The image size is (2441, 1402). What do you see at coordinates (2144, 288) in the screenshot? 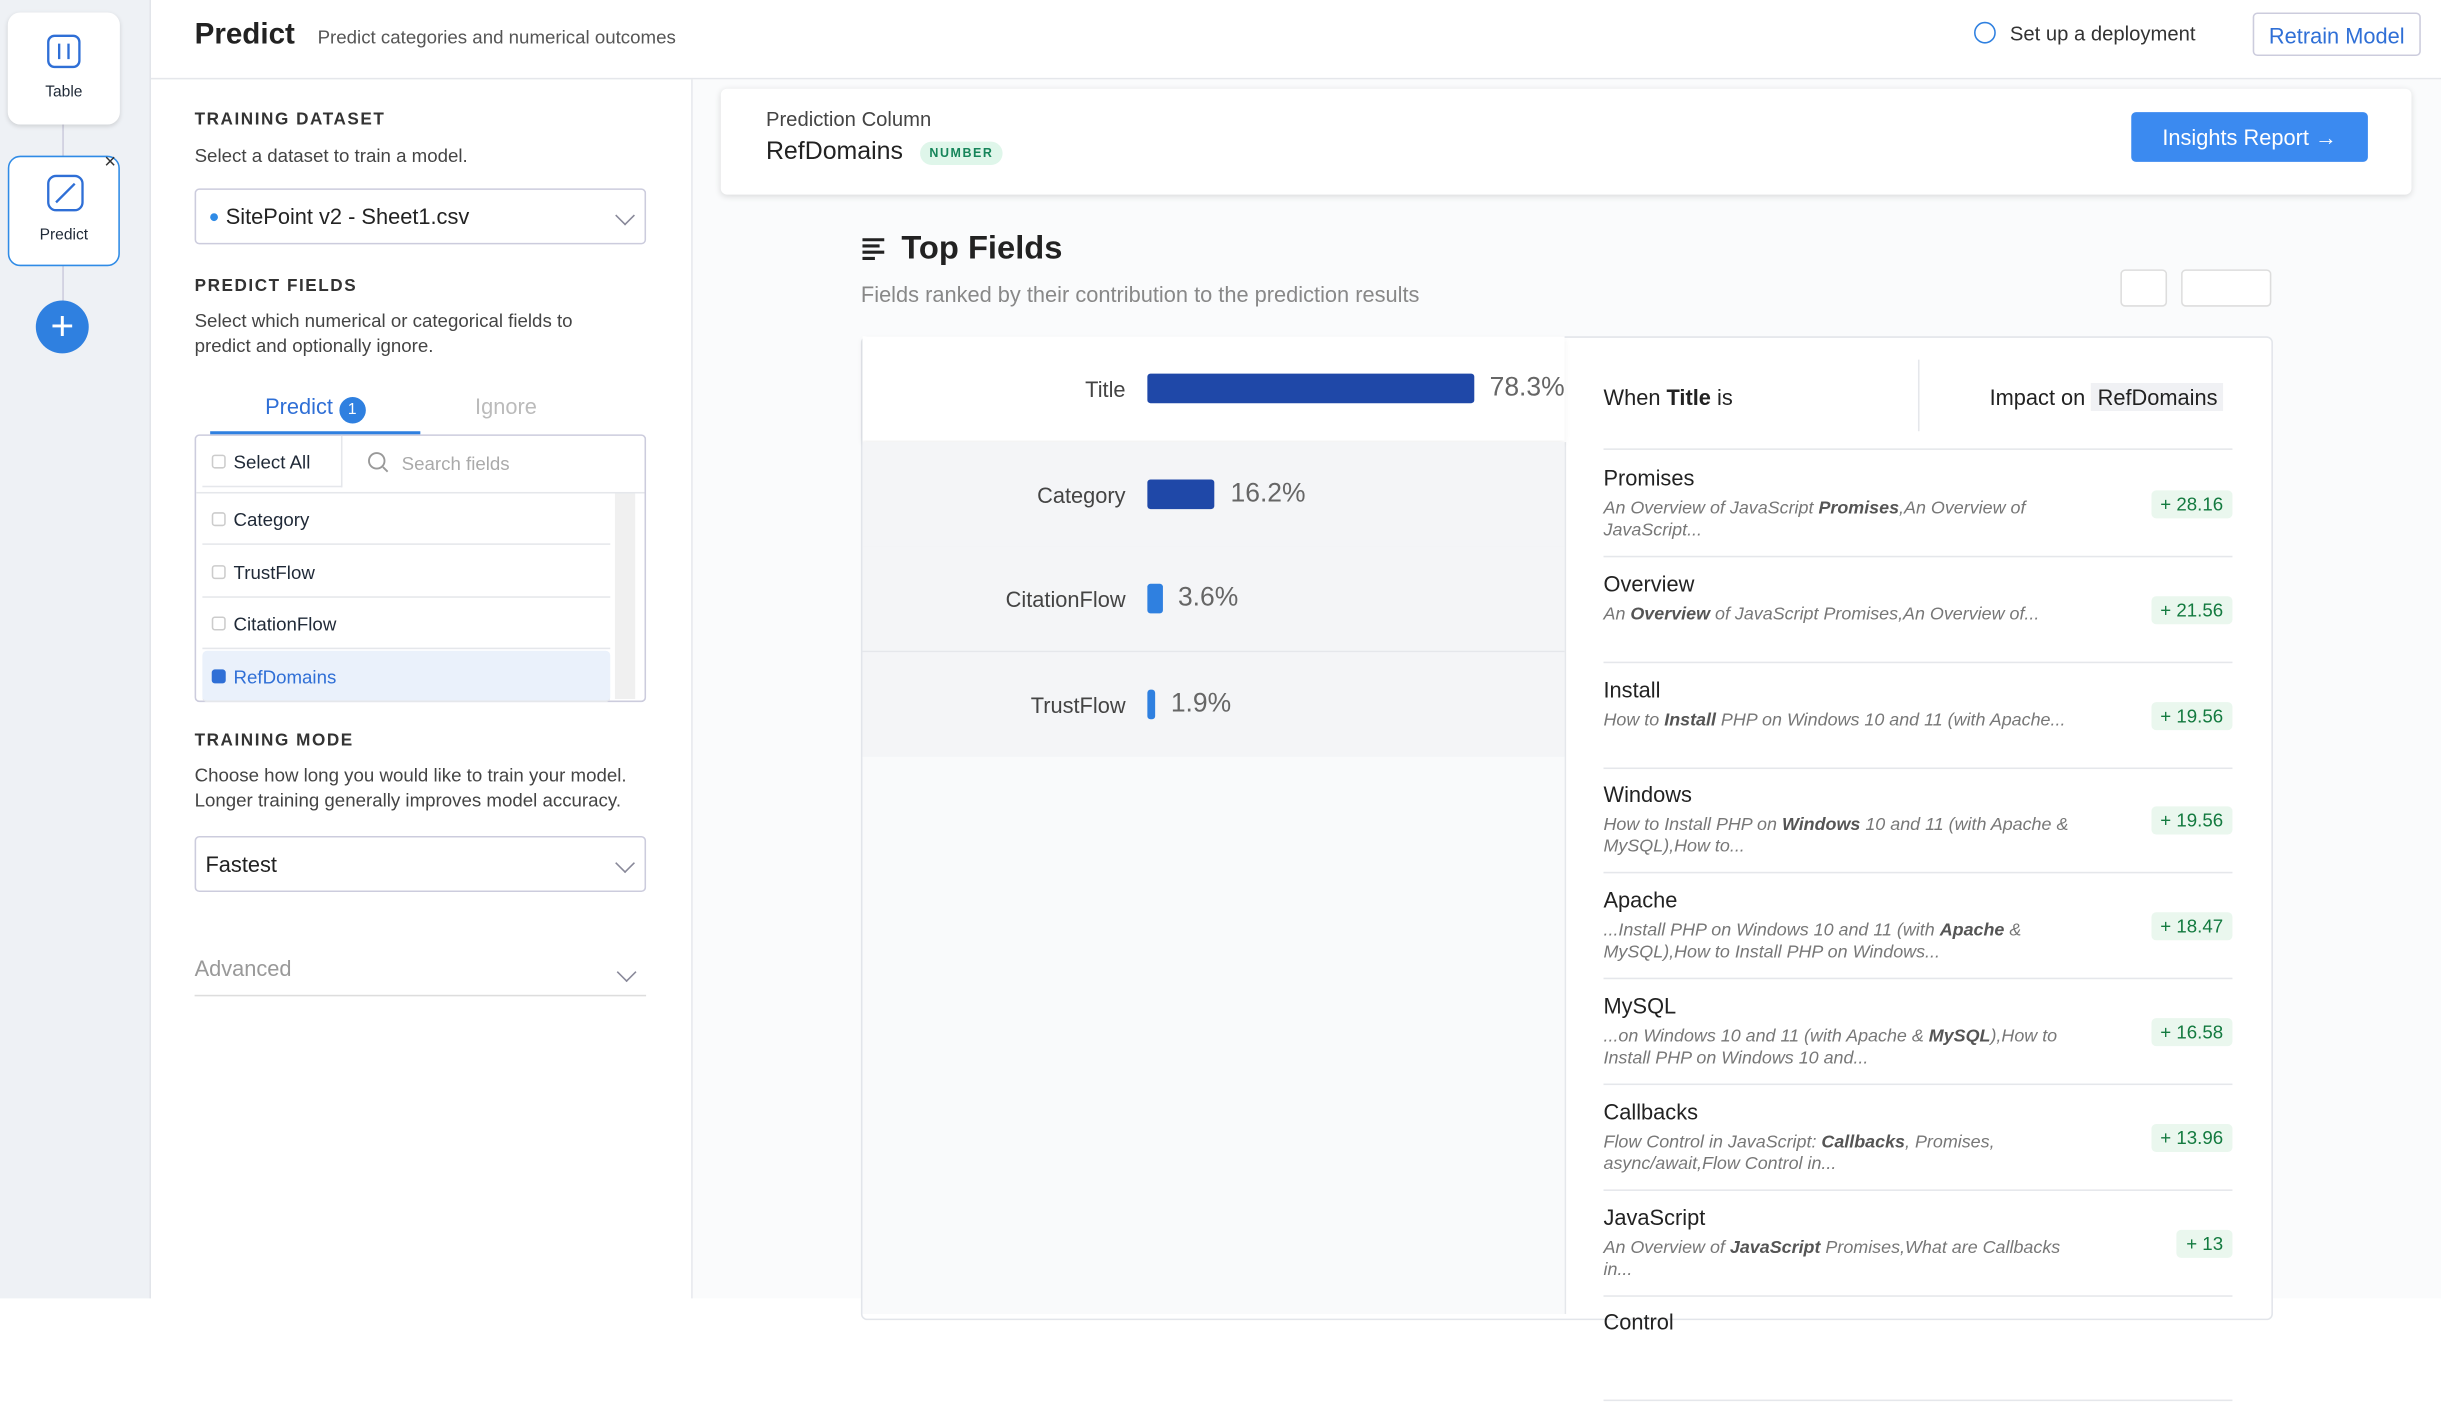
I see `sort-button` at bounding box center [2144, 288].